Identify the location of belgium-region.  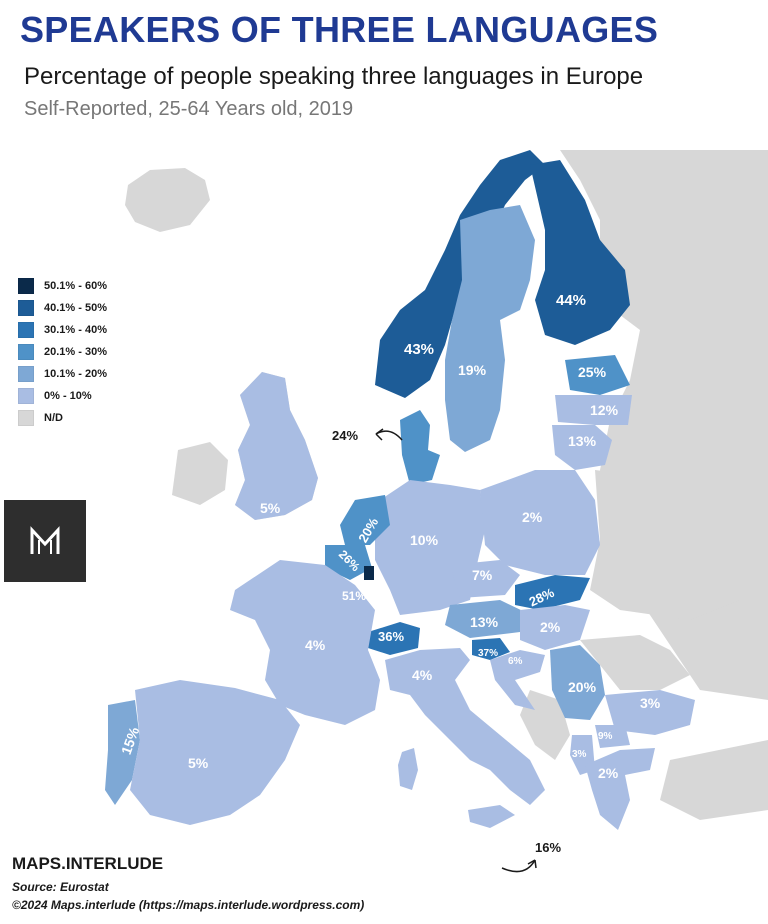
(348, 562).